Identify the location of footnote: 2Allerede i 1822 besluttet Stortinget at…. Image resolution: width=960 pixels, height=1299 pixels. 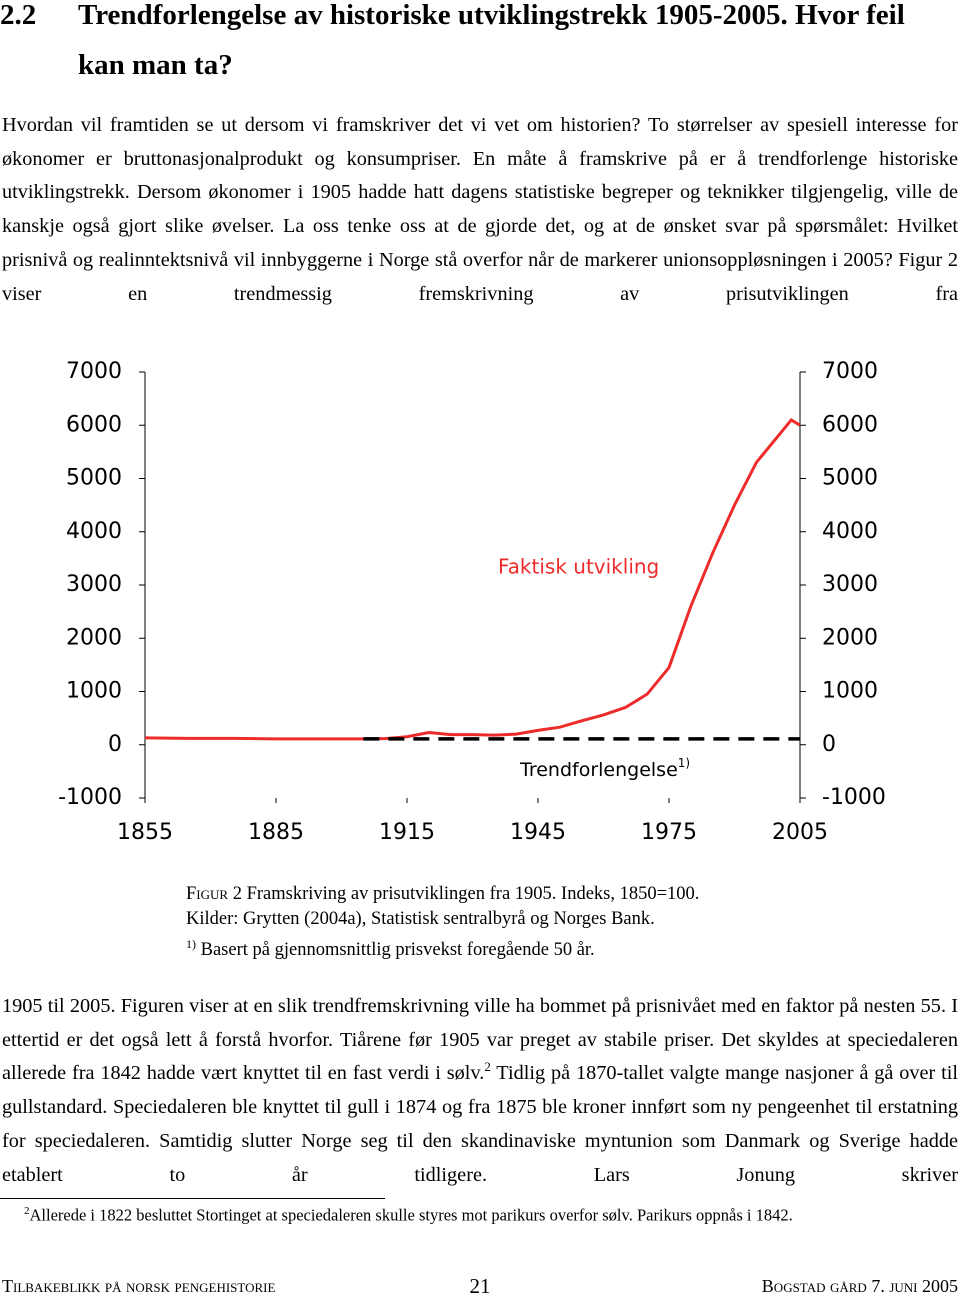
(408, 1215).